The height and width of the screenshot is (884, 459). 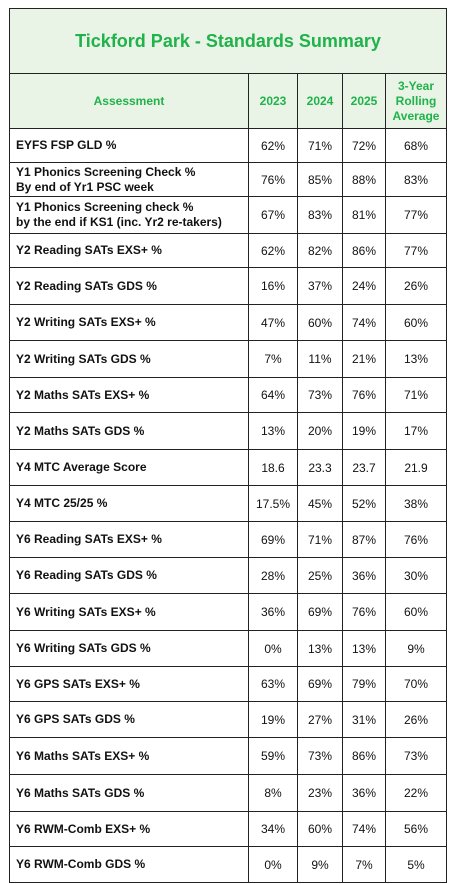 I want to click on assessment-label: Y4 MTC 25/25 %, so click(x=62, y=503).